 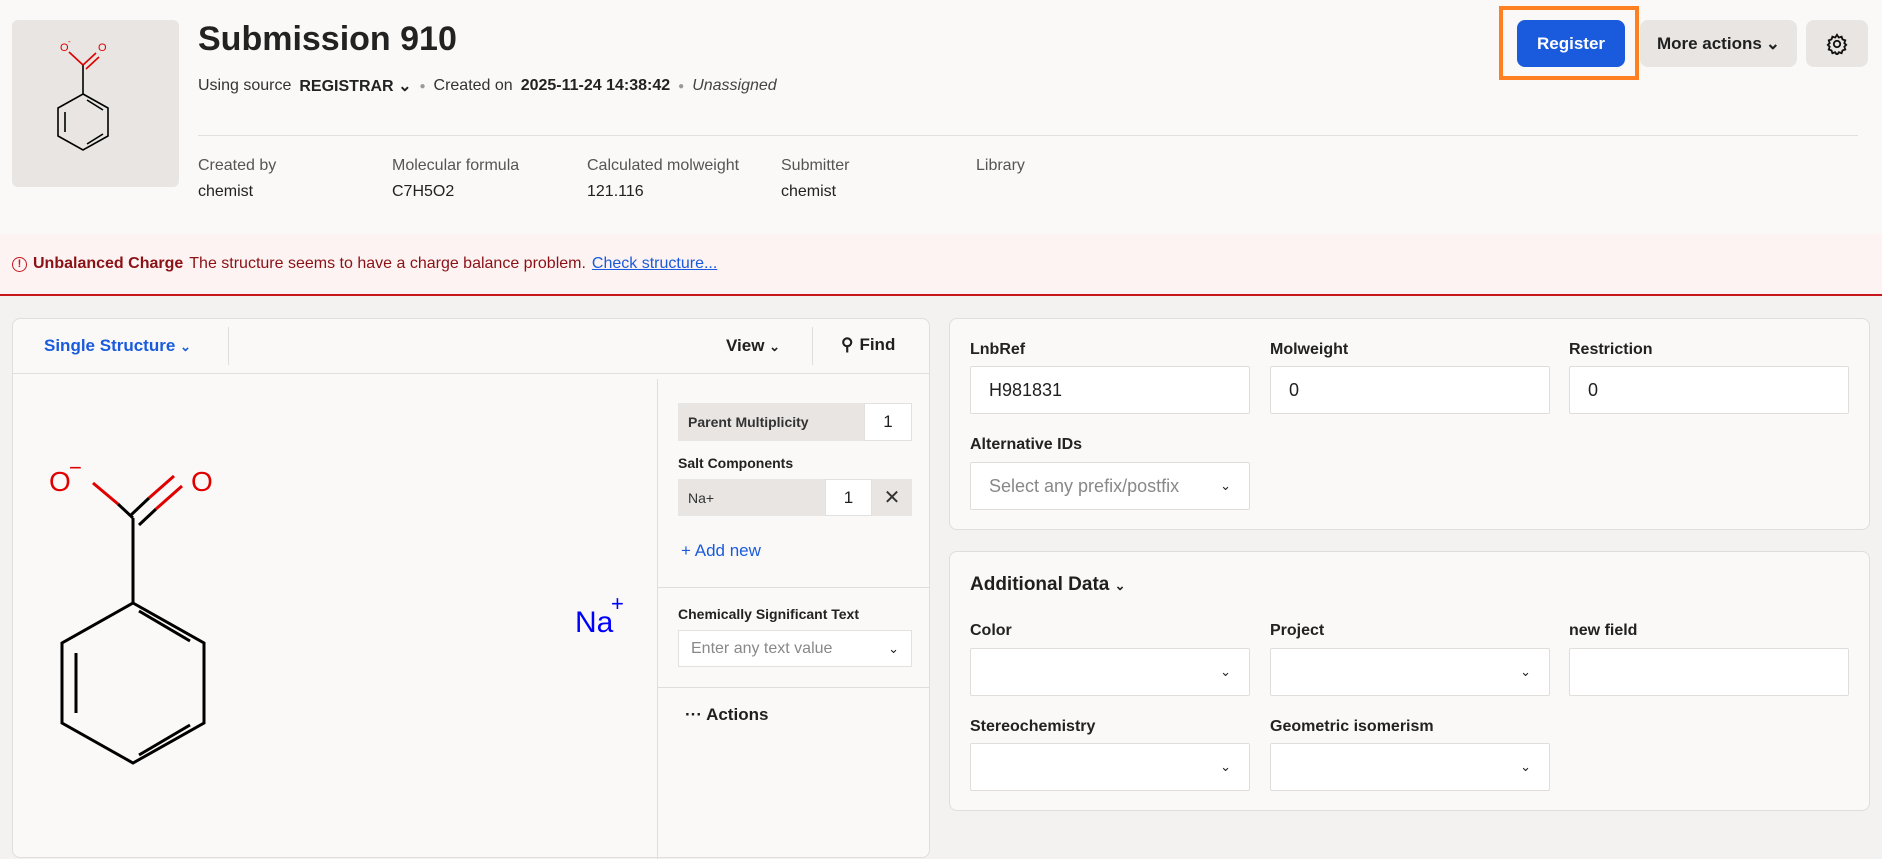 What do you see at coordinates (83, 94) in the screenshot?
I see `benzoate-thumbnail-image: O - O` at bounding box center [83, 94].